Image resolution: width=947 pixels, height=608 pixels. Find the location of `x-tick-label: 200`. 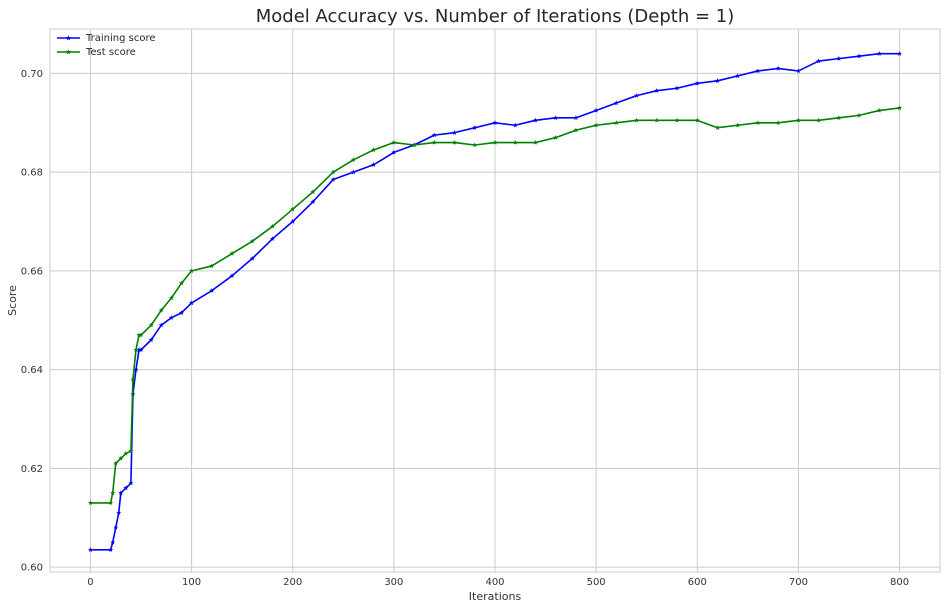

x-tick-label: 200 is located at coordinates (292, 582).